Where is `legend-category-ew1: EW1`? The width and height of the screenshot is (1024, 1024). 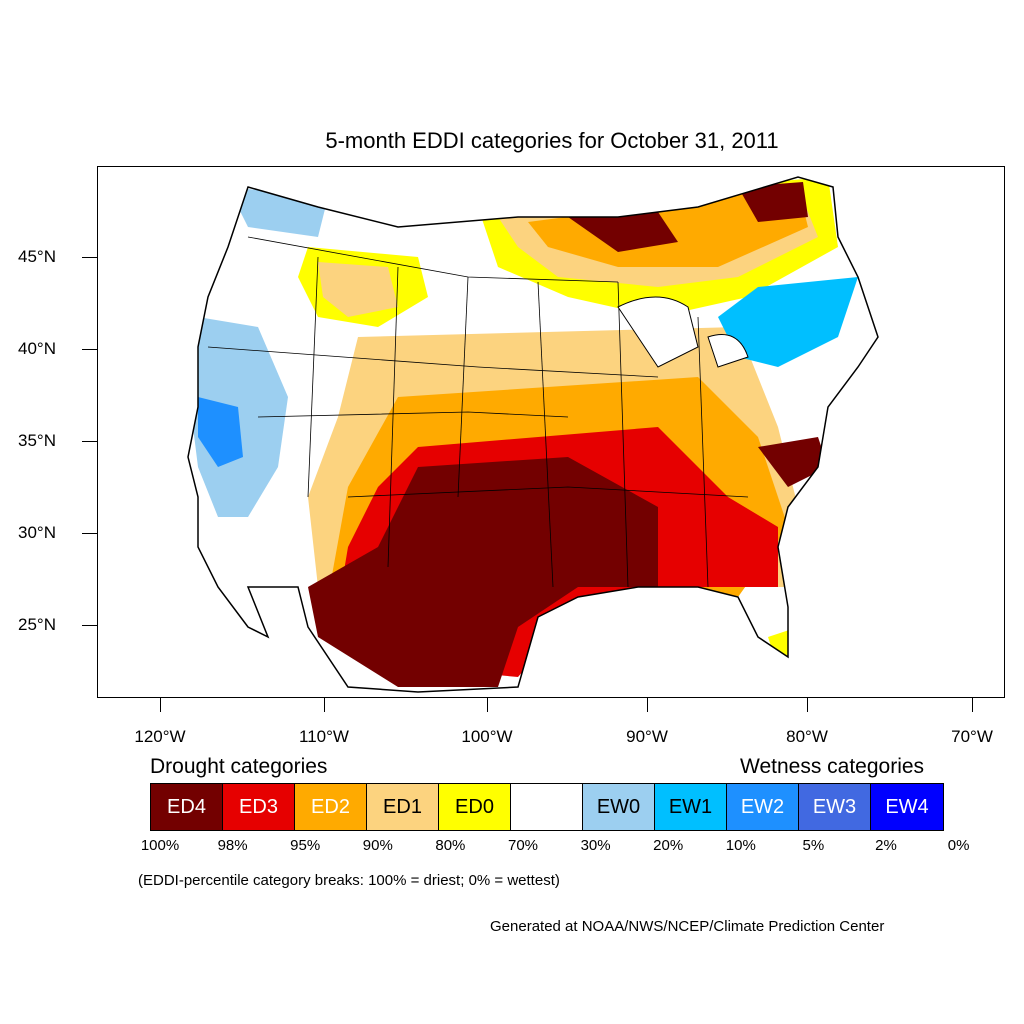
legend-category-ew1: EW1 is located at coordinates (691, 807).